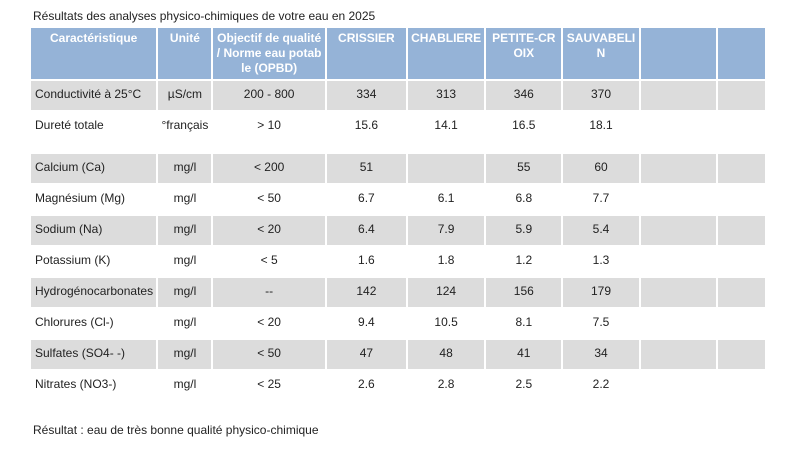 This screenshot has width=800, height=449. I want to click on table-cell: Calcium (Ca), so click(94, 168).